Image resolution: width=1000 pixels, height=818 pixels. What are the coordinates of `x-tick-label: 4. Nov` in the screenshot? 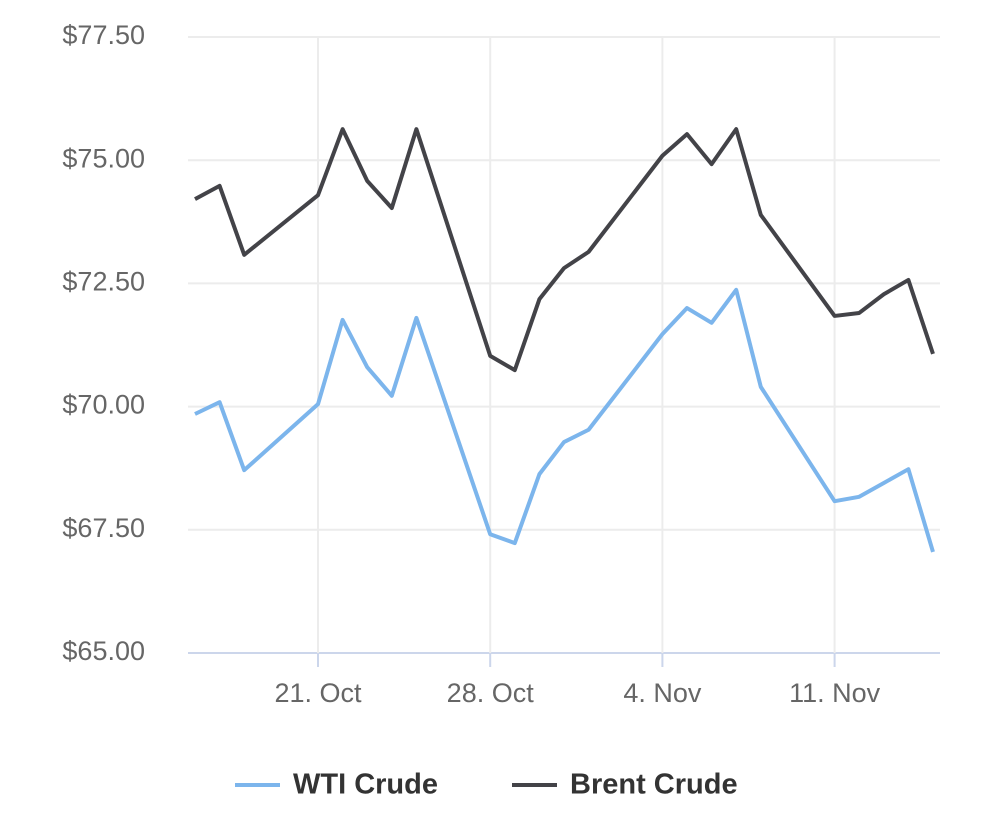 It's located at (662, 693).